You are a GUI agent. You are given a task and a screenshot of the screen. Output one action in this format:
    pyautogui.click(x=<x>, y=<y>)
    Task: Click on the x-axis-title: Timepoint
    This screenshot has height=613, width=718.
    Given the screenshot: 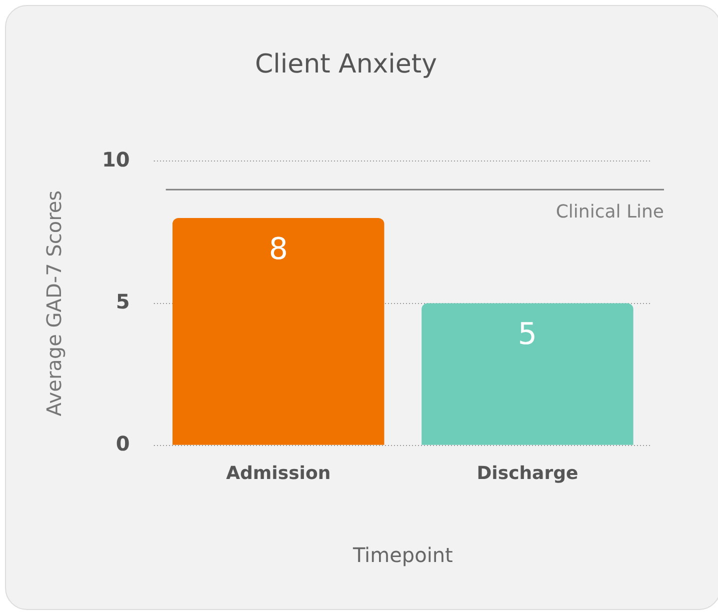 What is the action you would take?
    pyautogui.click(x=403, y=555)
    